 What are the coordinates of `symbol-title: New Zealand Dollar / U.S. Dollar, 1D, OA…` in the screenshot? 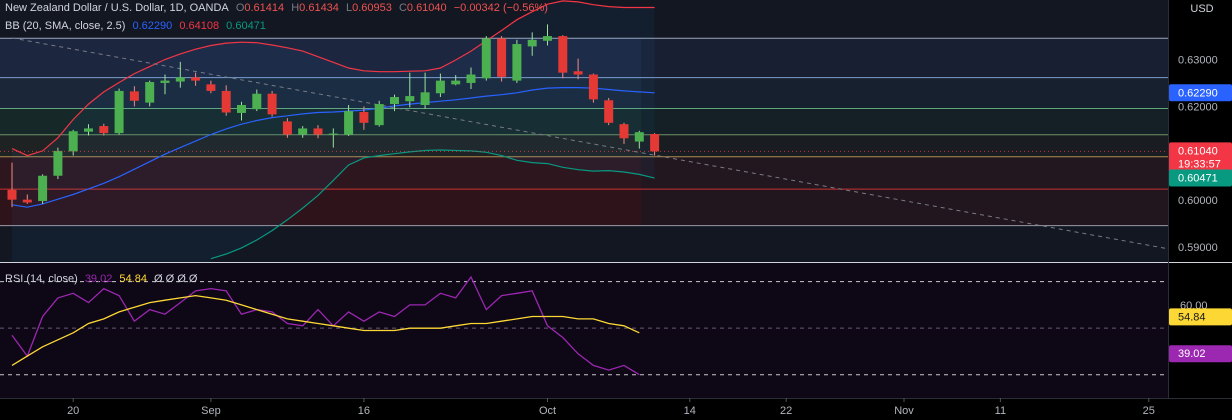 It's located at (117, 8).